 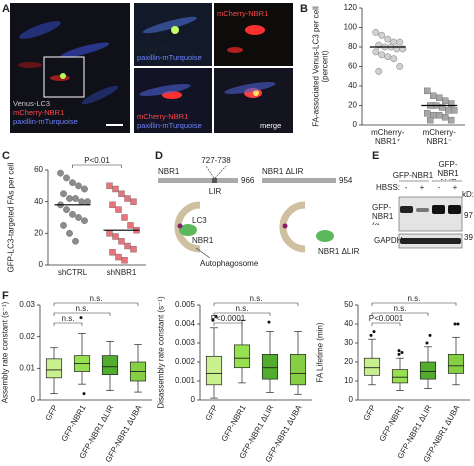 I want to click on y-tick-label: 0.003, so click(x=185, y=342).